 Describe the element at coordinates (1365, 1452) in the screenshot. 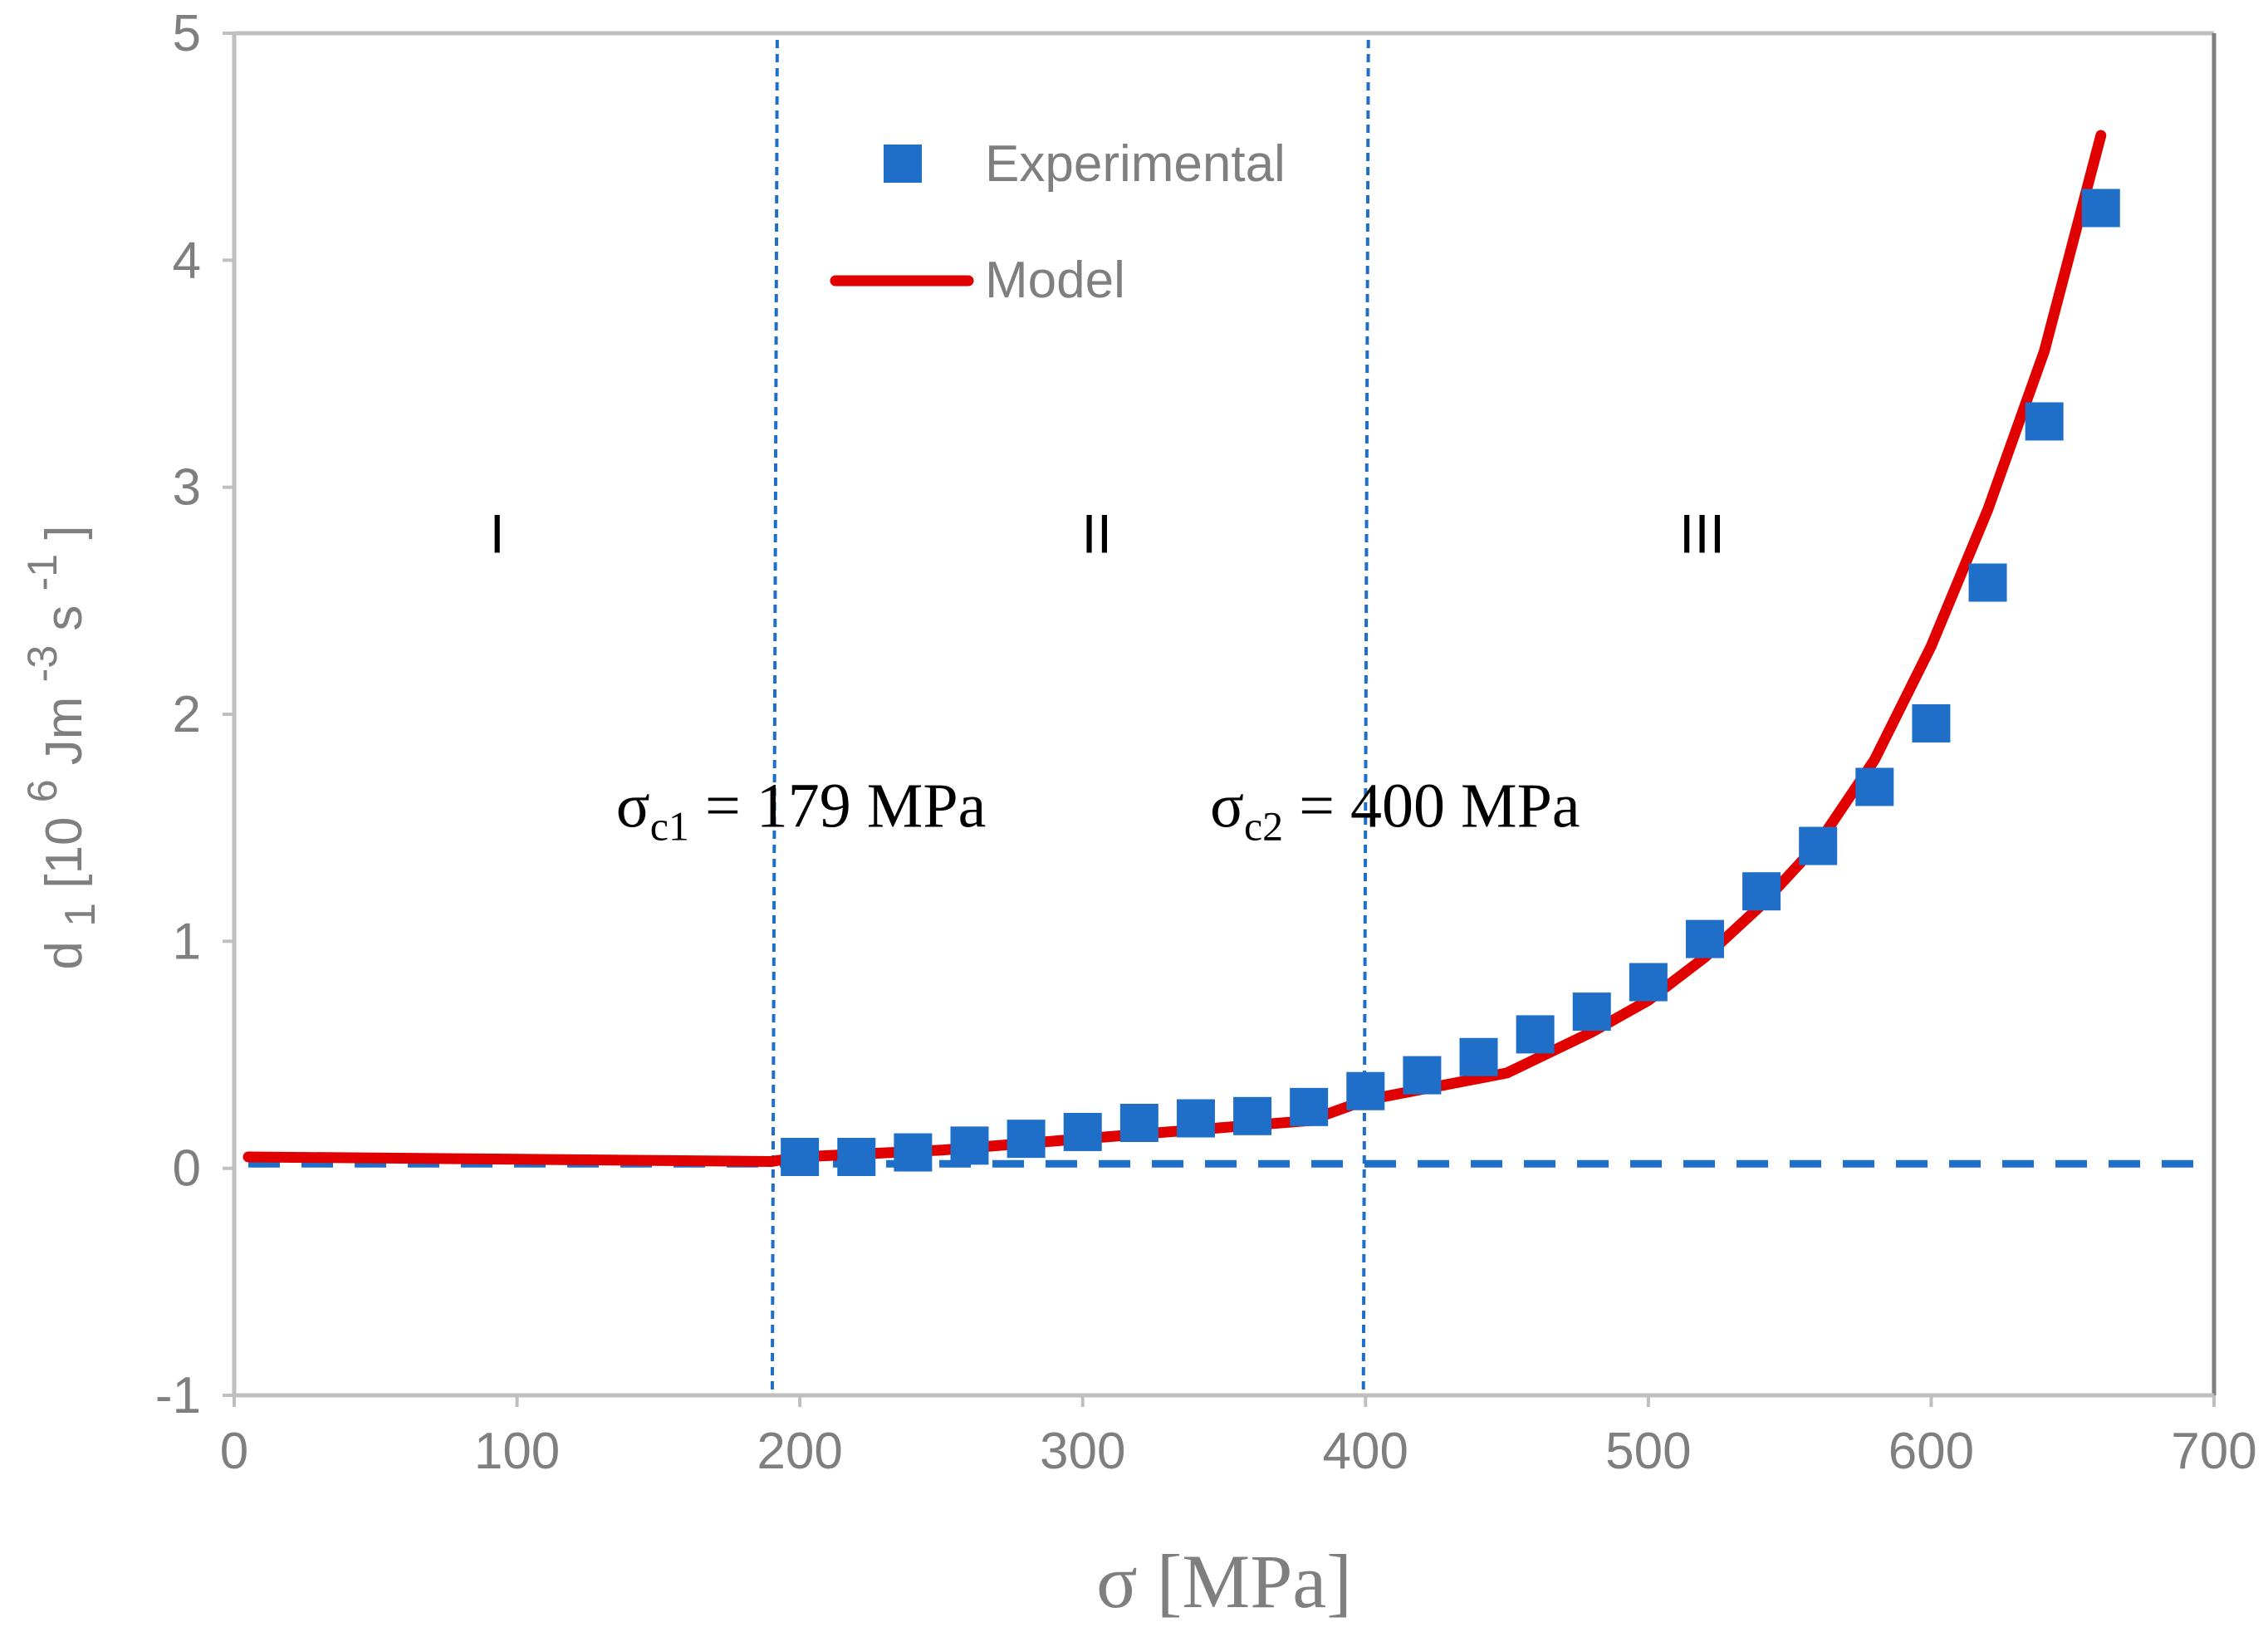

I see `x-tick-label: 400` at that location.